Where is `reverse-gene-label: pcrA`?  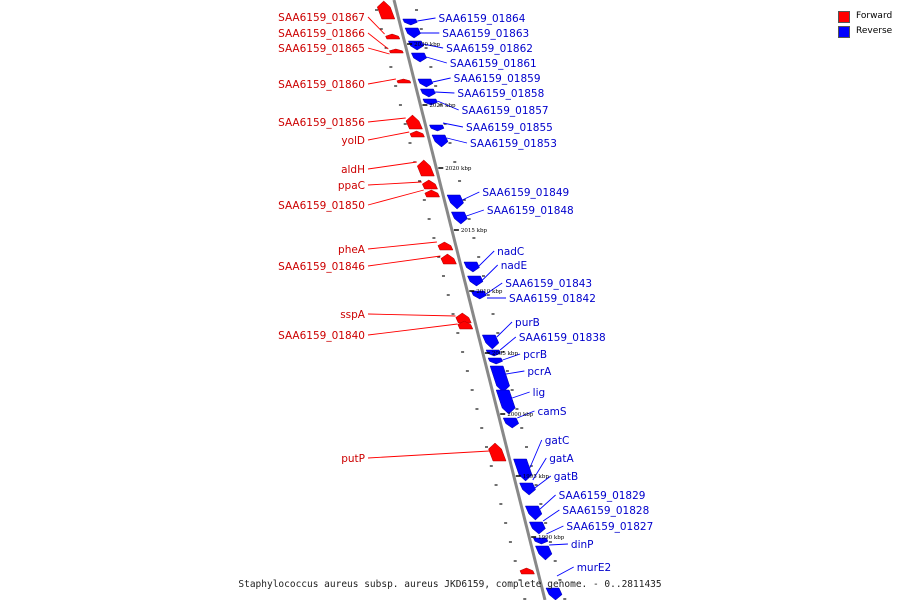
reverse-gene-label: pcrA is located at coordinates (539, 372).